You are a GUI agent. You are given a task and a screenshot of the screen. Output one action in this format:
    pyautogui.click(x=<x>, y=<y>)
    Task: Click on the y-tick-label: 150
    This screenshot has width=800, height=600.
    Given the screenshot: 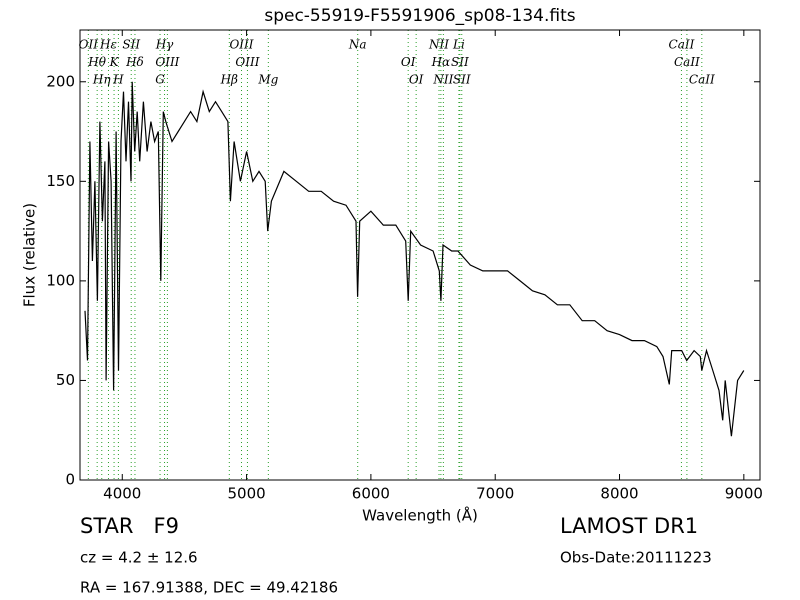 What is the action you would take?
    pyautogui.click(x=60, y=181)
    